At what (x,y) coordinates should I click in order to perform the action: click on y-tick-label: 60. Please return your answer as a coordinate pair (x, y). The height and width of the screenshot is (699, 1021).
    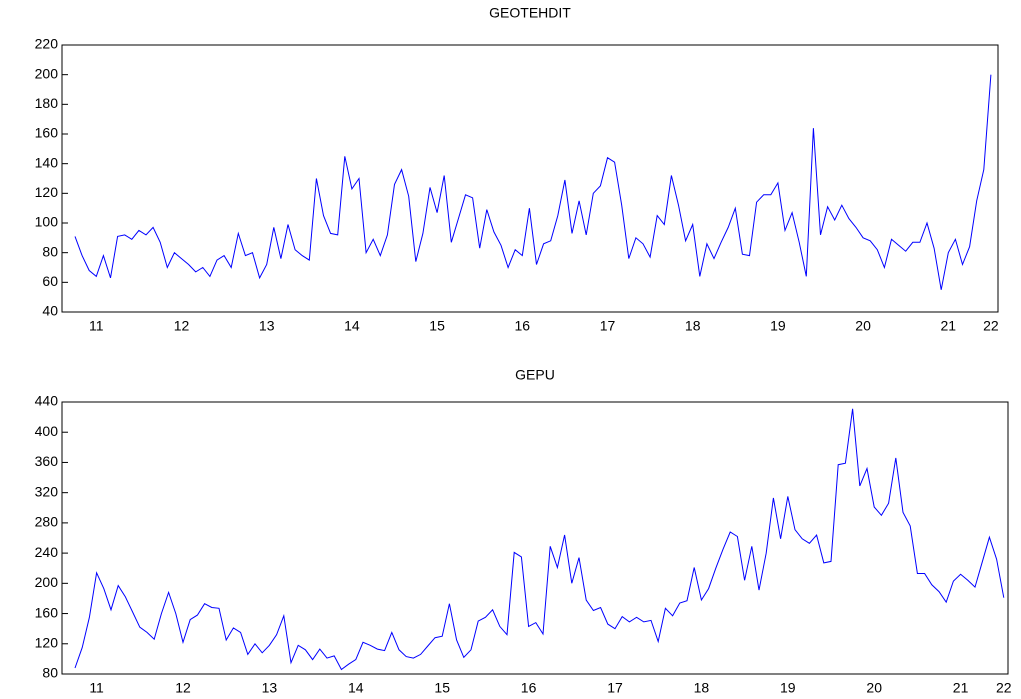
    Looking at the image, I should click on (50, 281).